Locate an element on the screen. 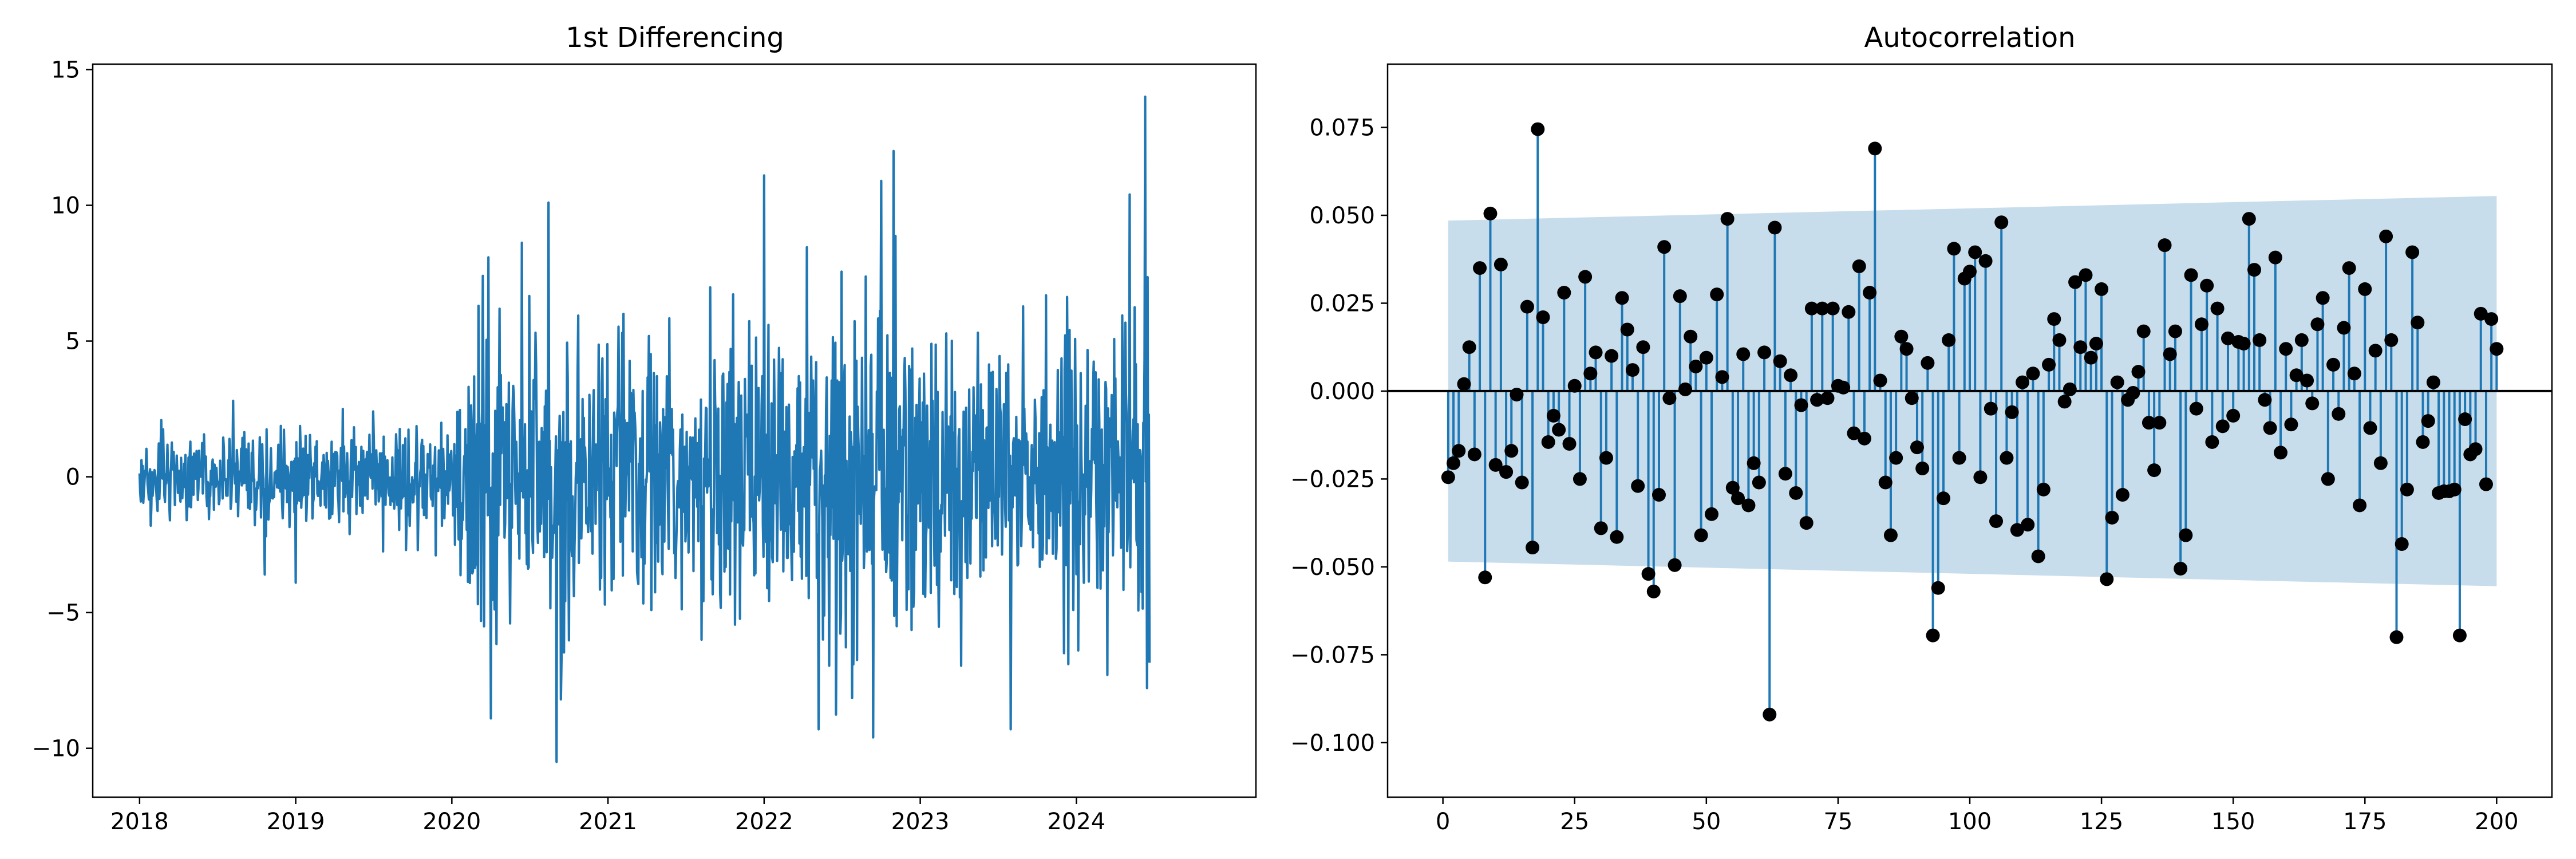 The height and width of the screenshot is (859, 2576). autocorrelation-x-axis: 0 25 50 75 100 125 150 175 200 is located at coordinates (1977, 816).